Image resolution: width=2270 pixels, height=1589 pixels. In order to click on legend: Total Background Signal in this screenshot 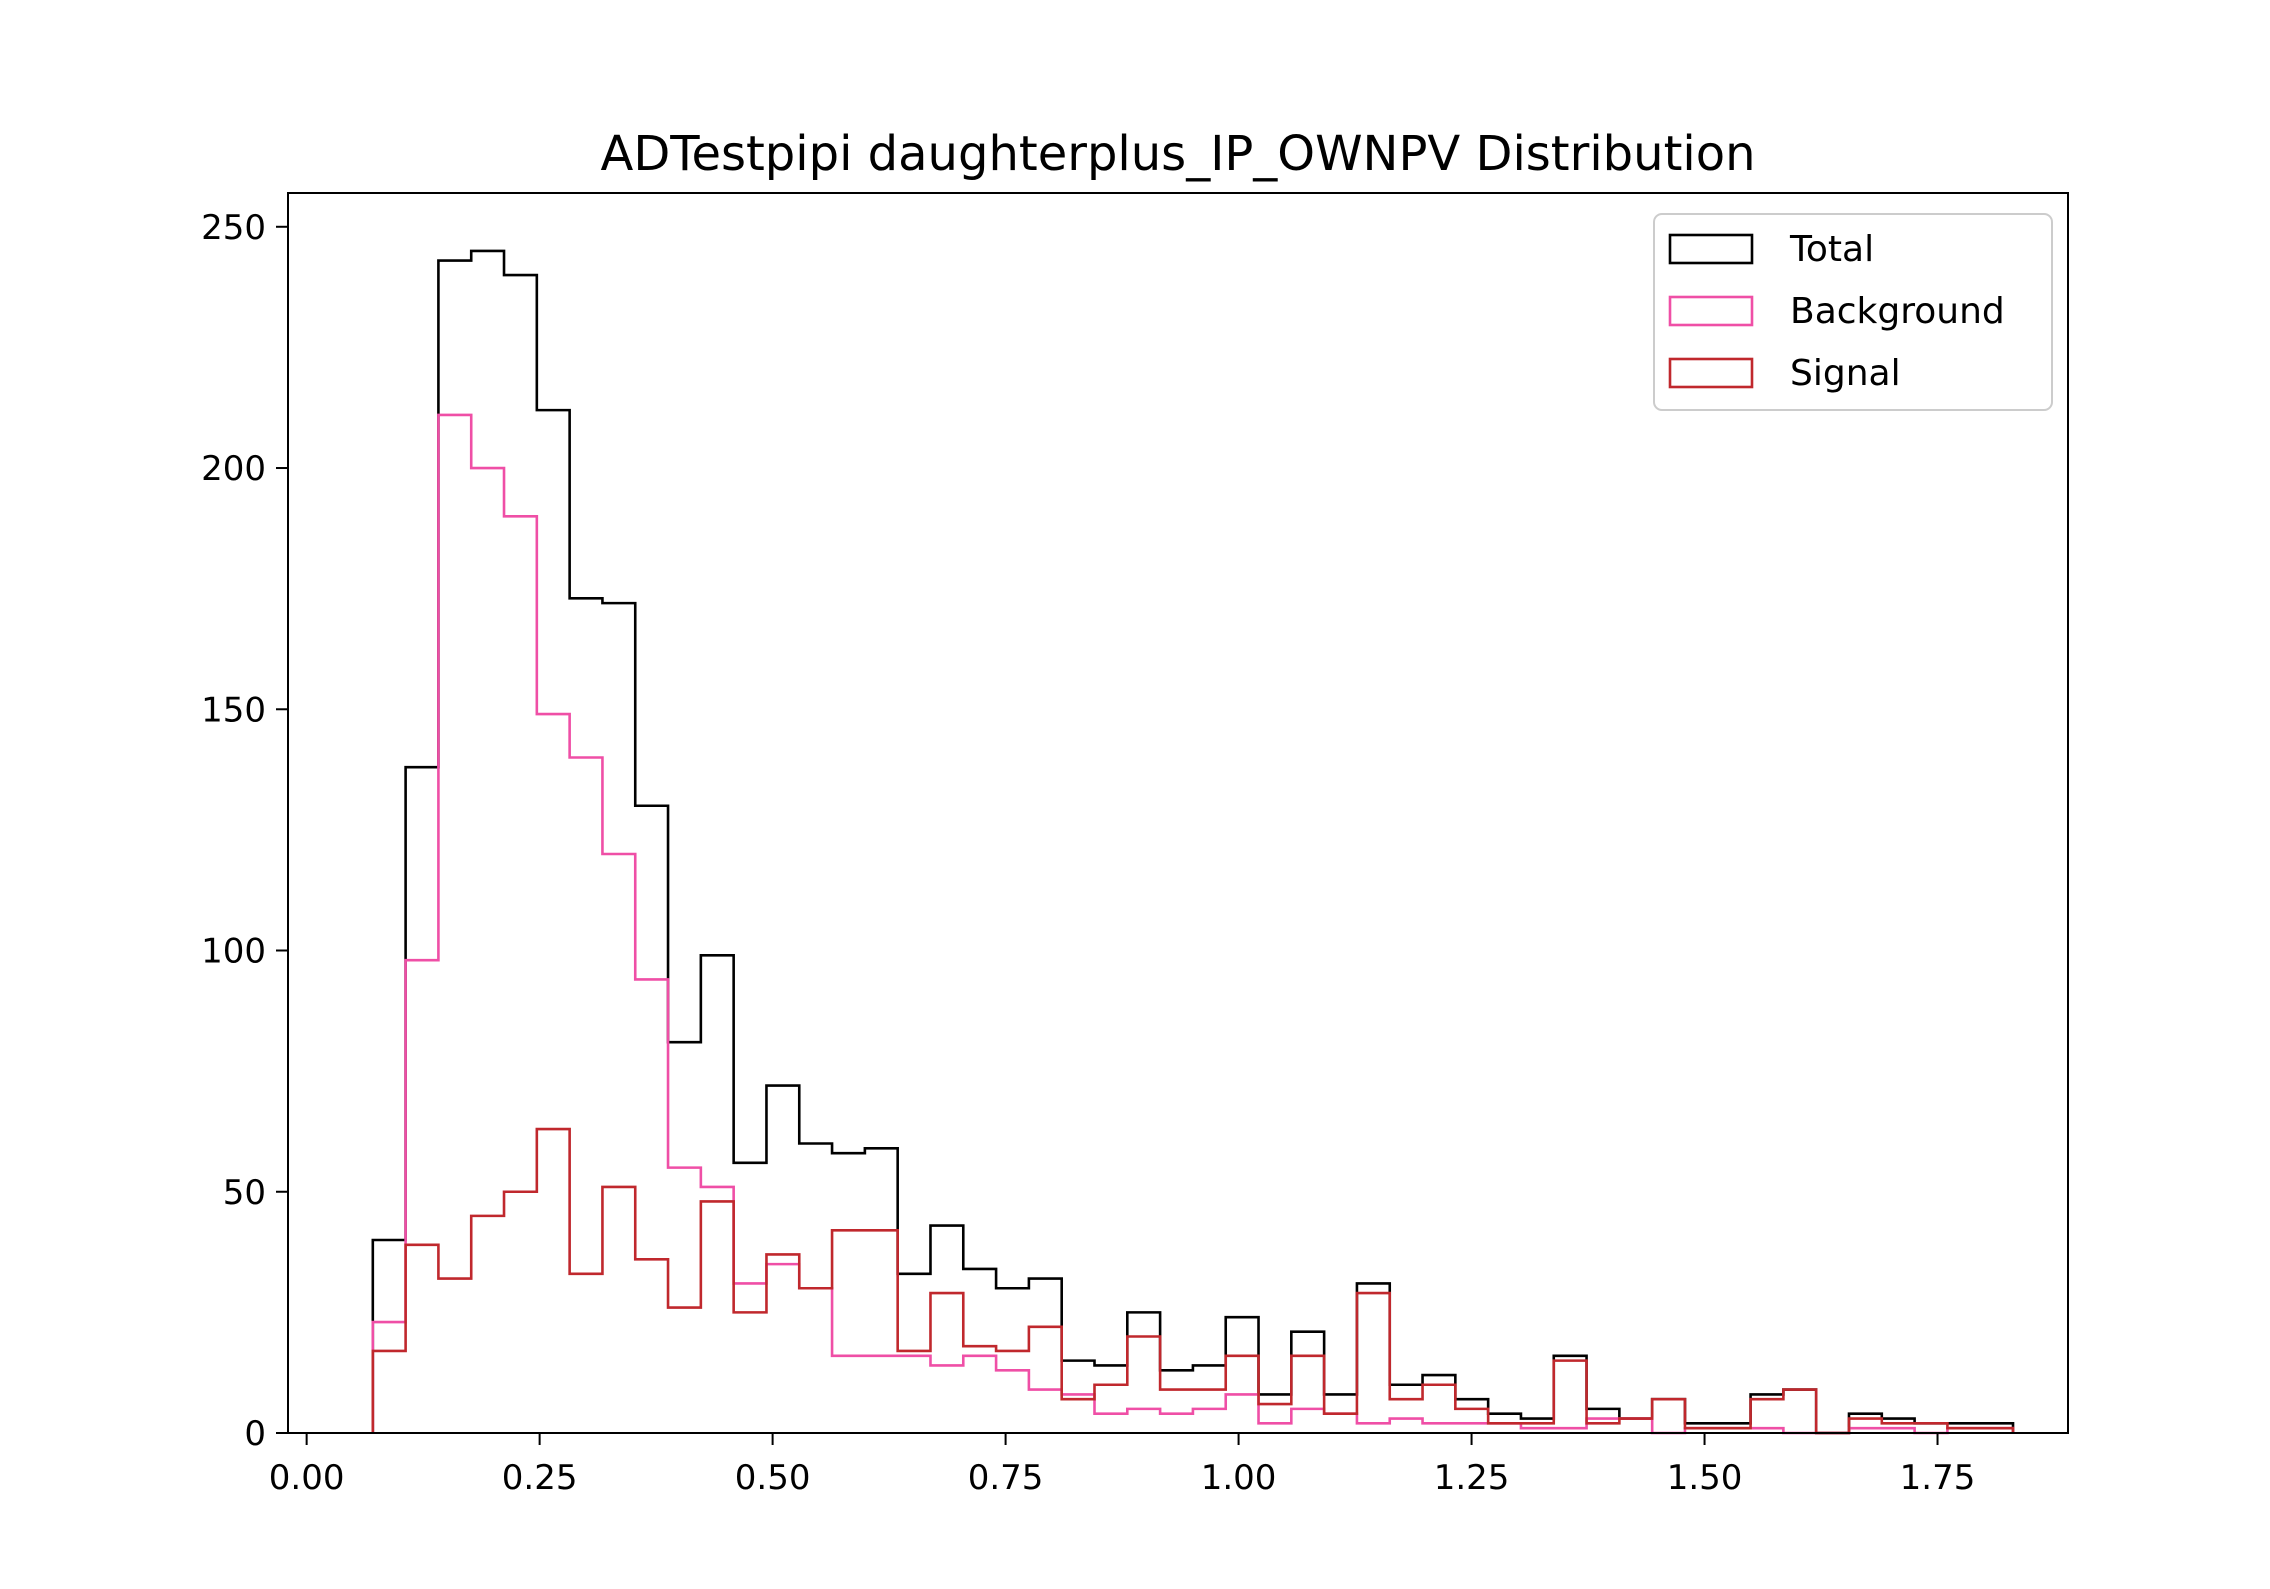, I will do `click(1853, 312)`.